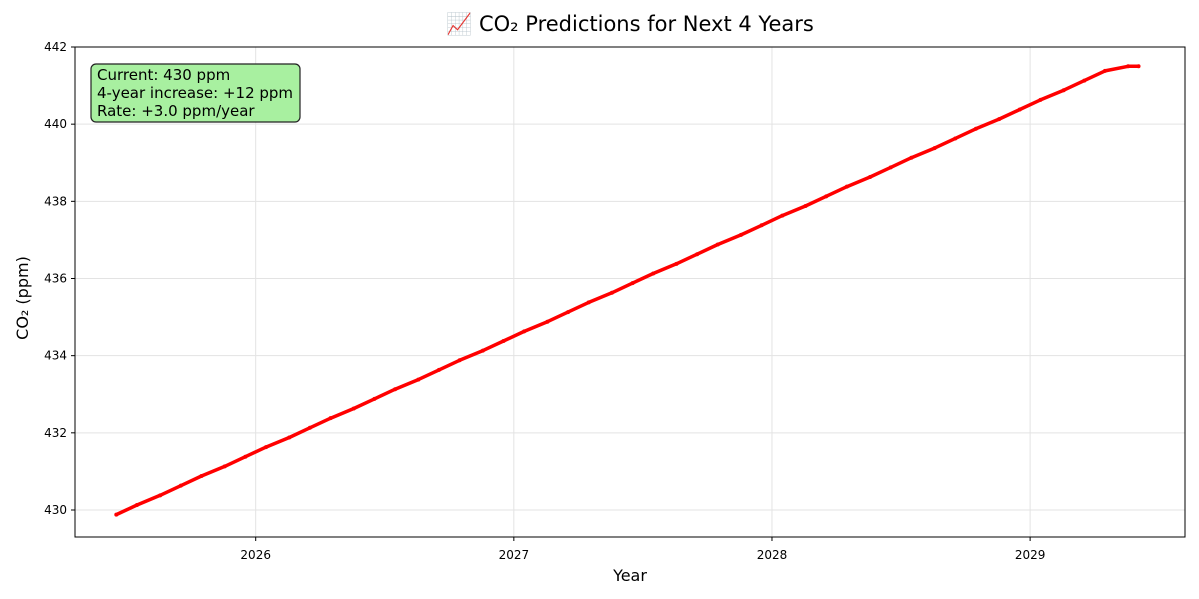 The width and height of the screenshot is (1199, 599). Describe the element at coordinates (55, 201) in the screenshot. I see `y-tick-label: 438` at that location.